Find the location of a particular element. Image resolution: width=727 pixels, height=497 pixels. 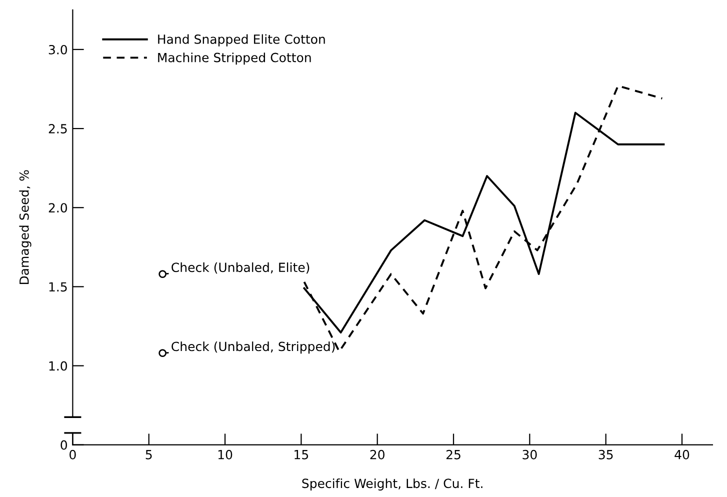

annotation: Check (Unbaled, Elite) is located at coordinates (241, 268).